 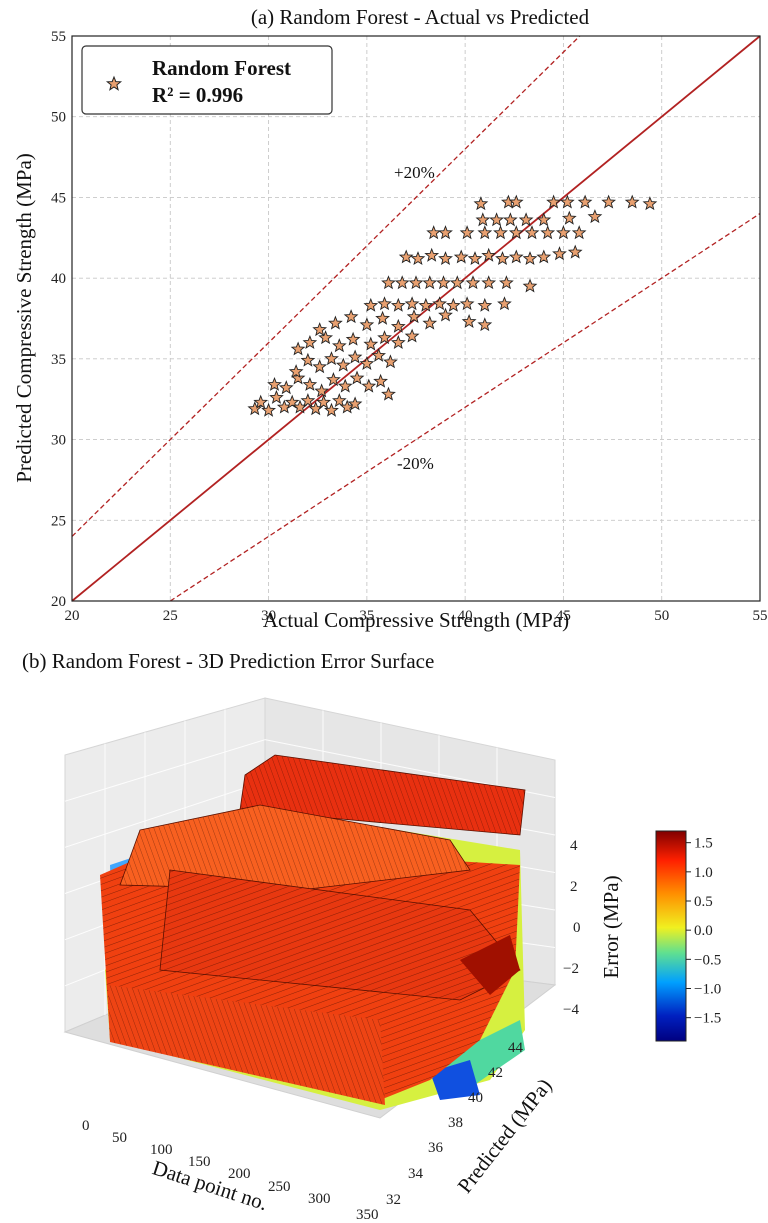 I want to click on colorbar-tick-label: −0.5, so click(x=707, y=960).